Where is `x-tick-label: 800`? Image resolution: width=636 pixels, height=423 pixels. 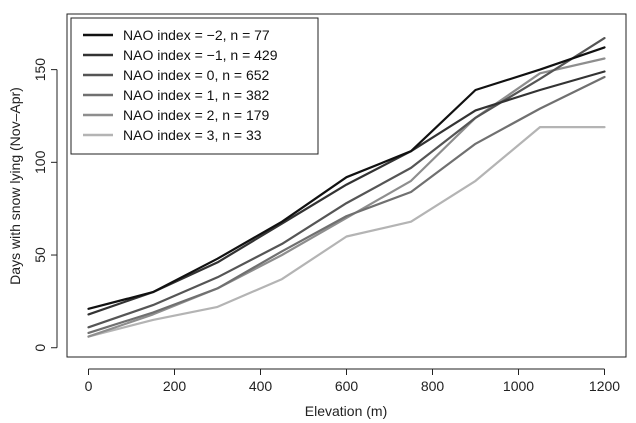
x-tick-label: 800 is located at coordinates (433, 386).